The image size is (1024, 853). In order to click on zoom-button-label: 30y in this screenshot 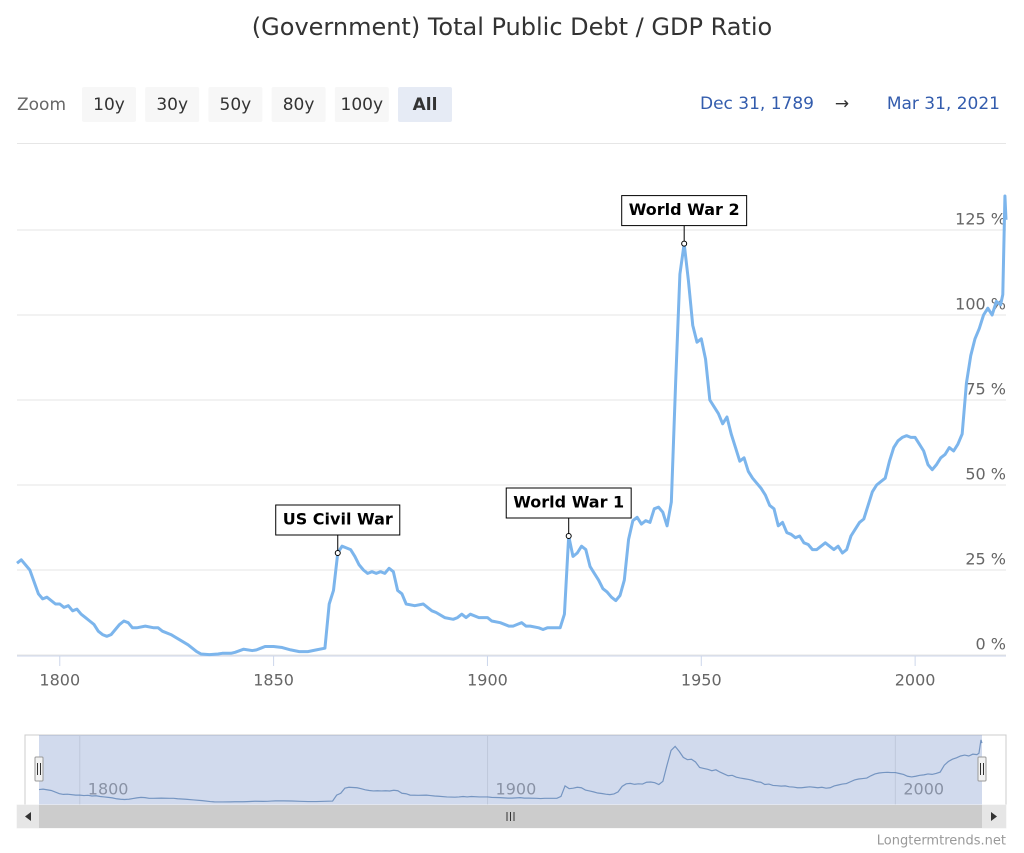, I will do `click(172, 105)`.